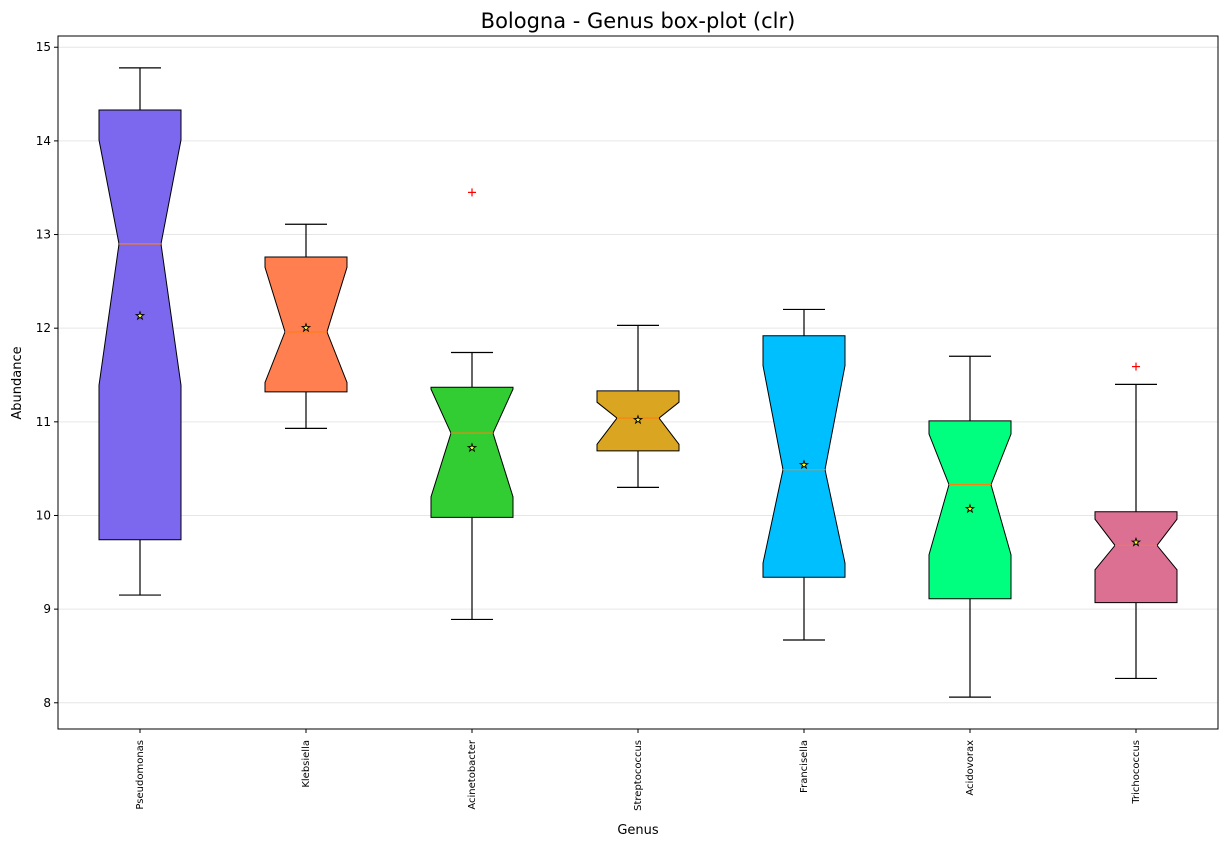 The image size is (1229, 847). Describe the element at coordinates (43, 141) in the screenshot. I see `y-tick-label: 14` at that location.